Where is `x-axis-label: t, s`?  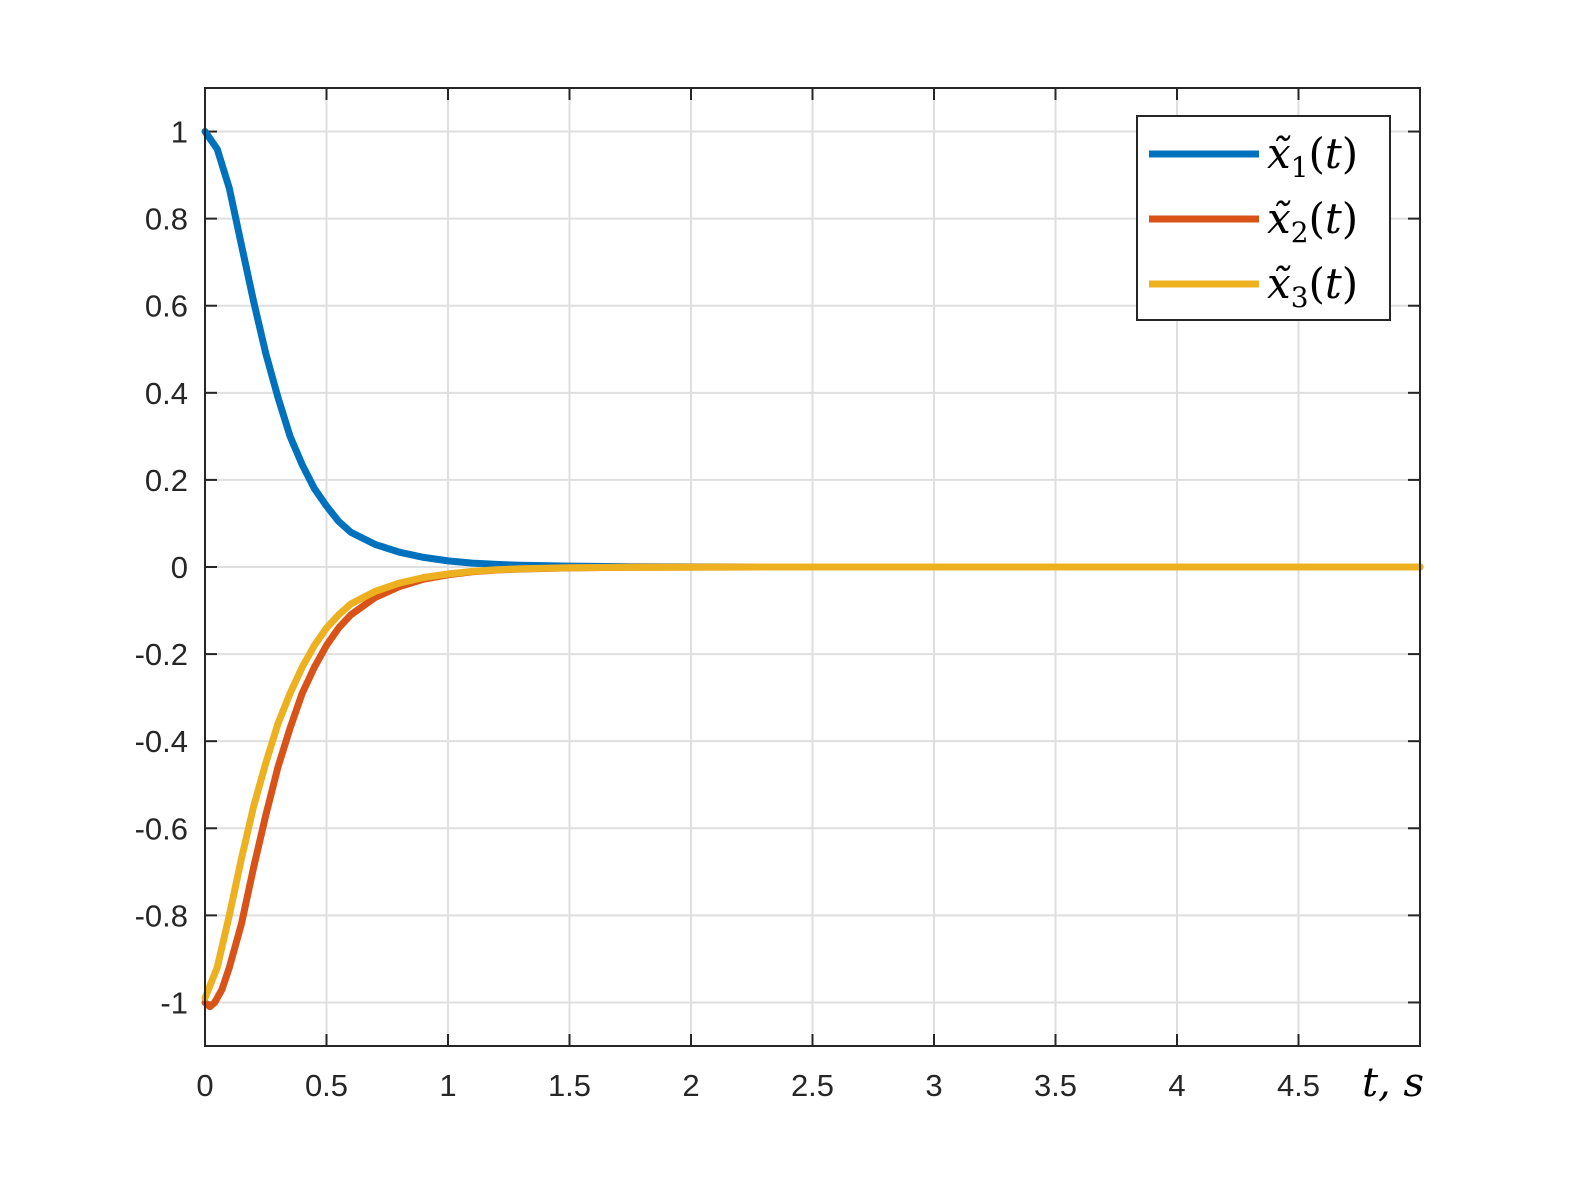
x-axis-label: t, s is located at coordinates (1393, 1083).